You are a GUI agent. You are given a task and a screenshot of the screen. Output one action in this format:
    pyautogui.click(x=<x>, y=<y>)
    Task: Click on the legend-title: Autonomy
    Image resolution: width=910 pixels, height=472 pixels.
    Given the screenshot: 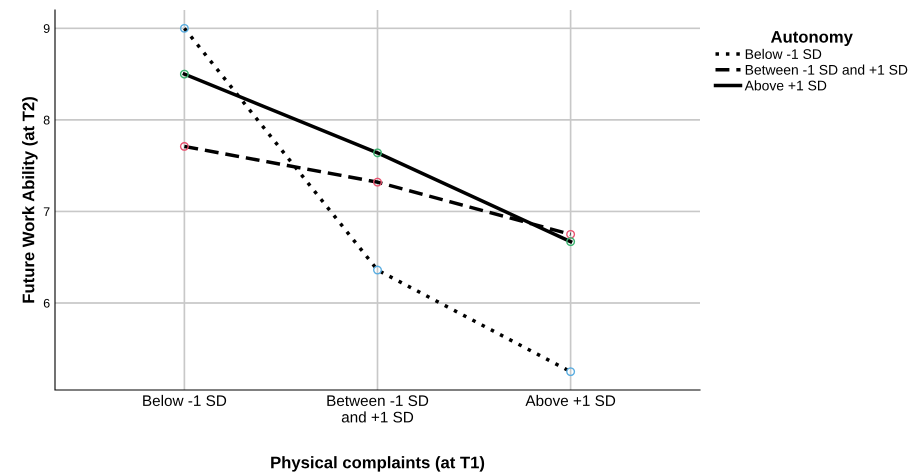 What is the action you would take?
    pyautogui.click(x=811, y=38)
    